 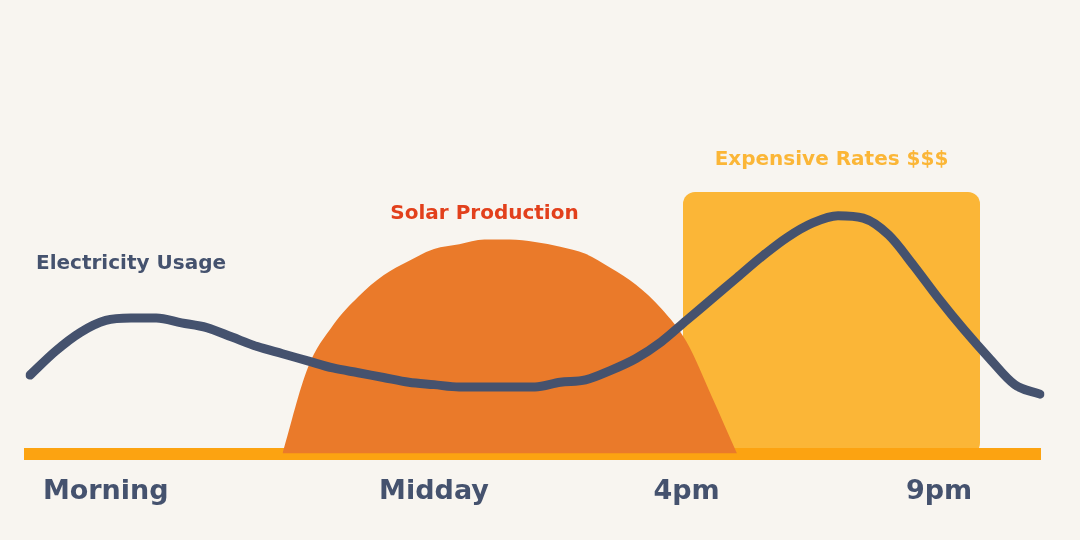 What do you see at coordinates (434, 489) in the screenshot?
I see `x-tick-label: Midday` at bounding box center [434, 489].